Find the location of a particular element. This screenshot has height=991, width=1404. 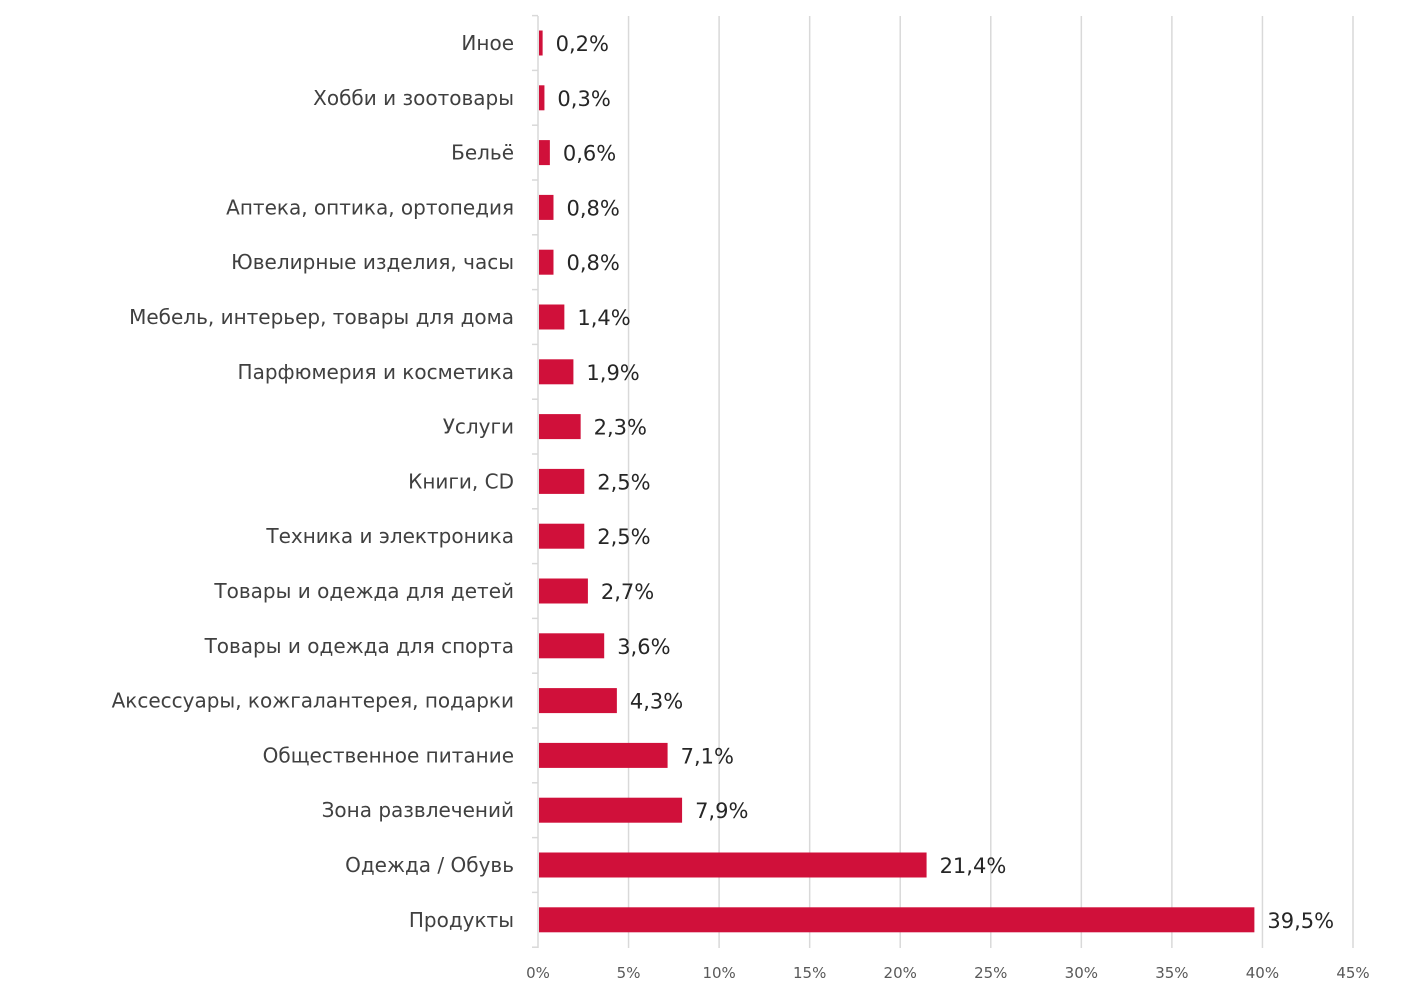

data-label: 7,1% is located at coordinates (707, 756).